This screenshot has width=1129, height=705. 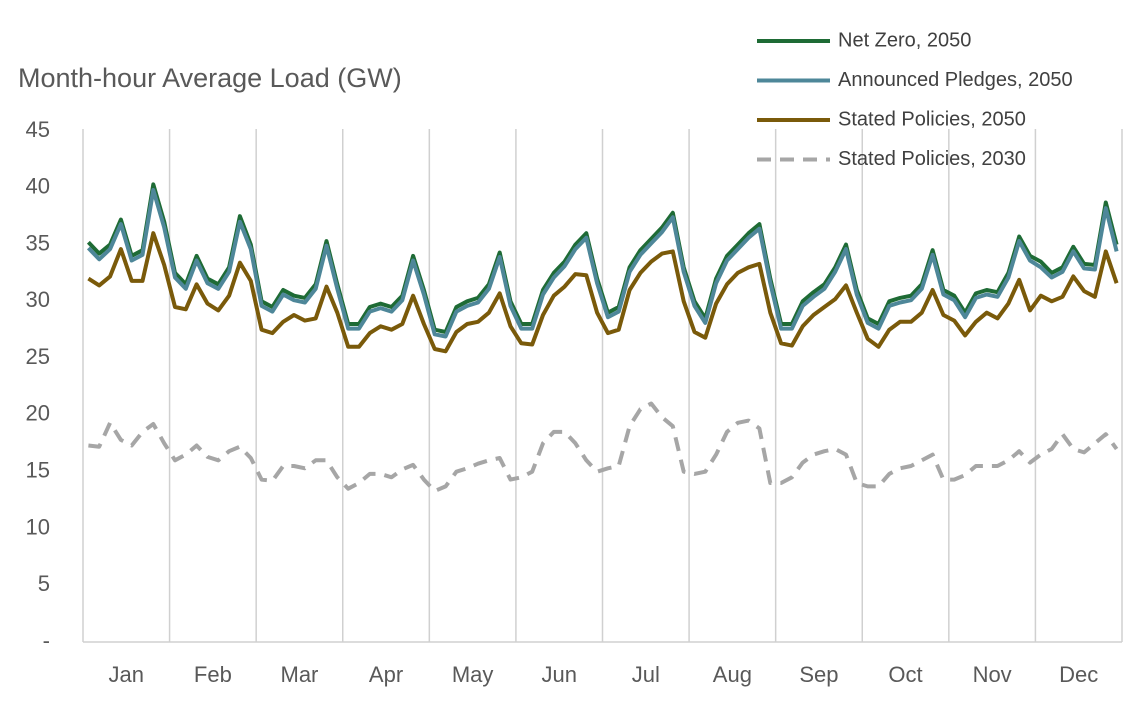 What do you see at coordinates (300, 674) in the screenshot?
I see `x-tick-label: Mar` at bounding box center [300, 674].